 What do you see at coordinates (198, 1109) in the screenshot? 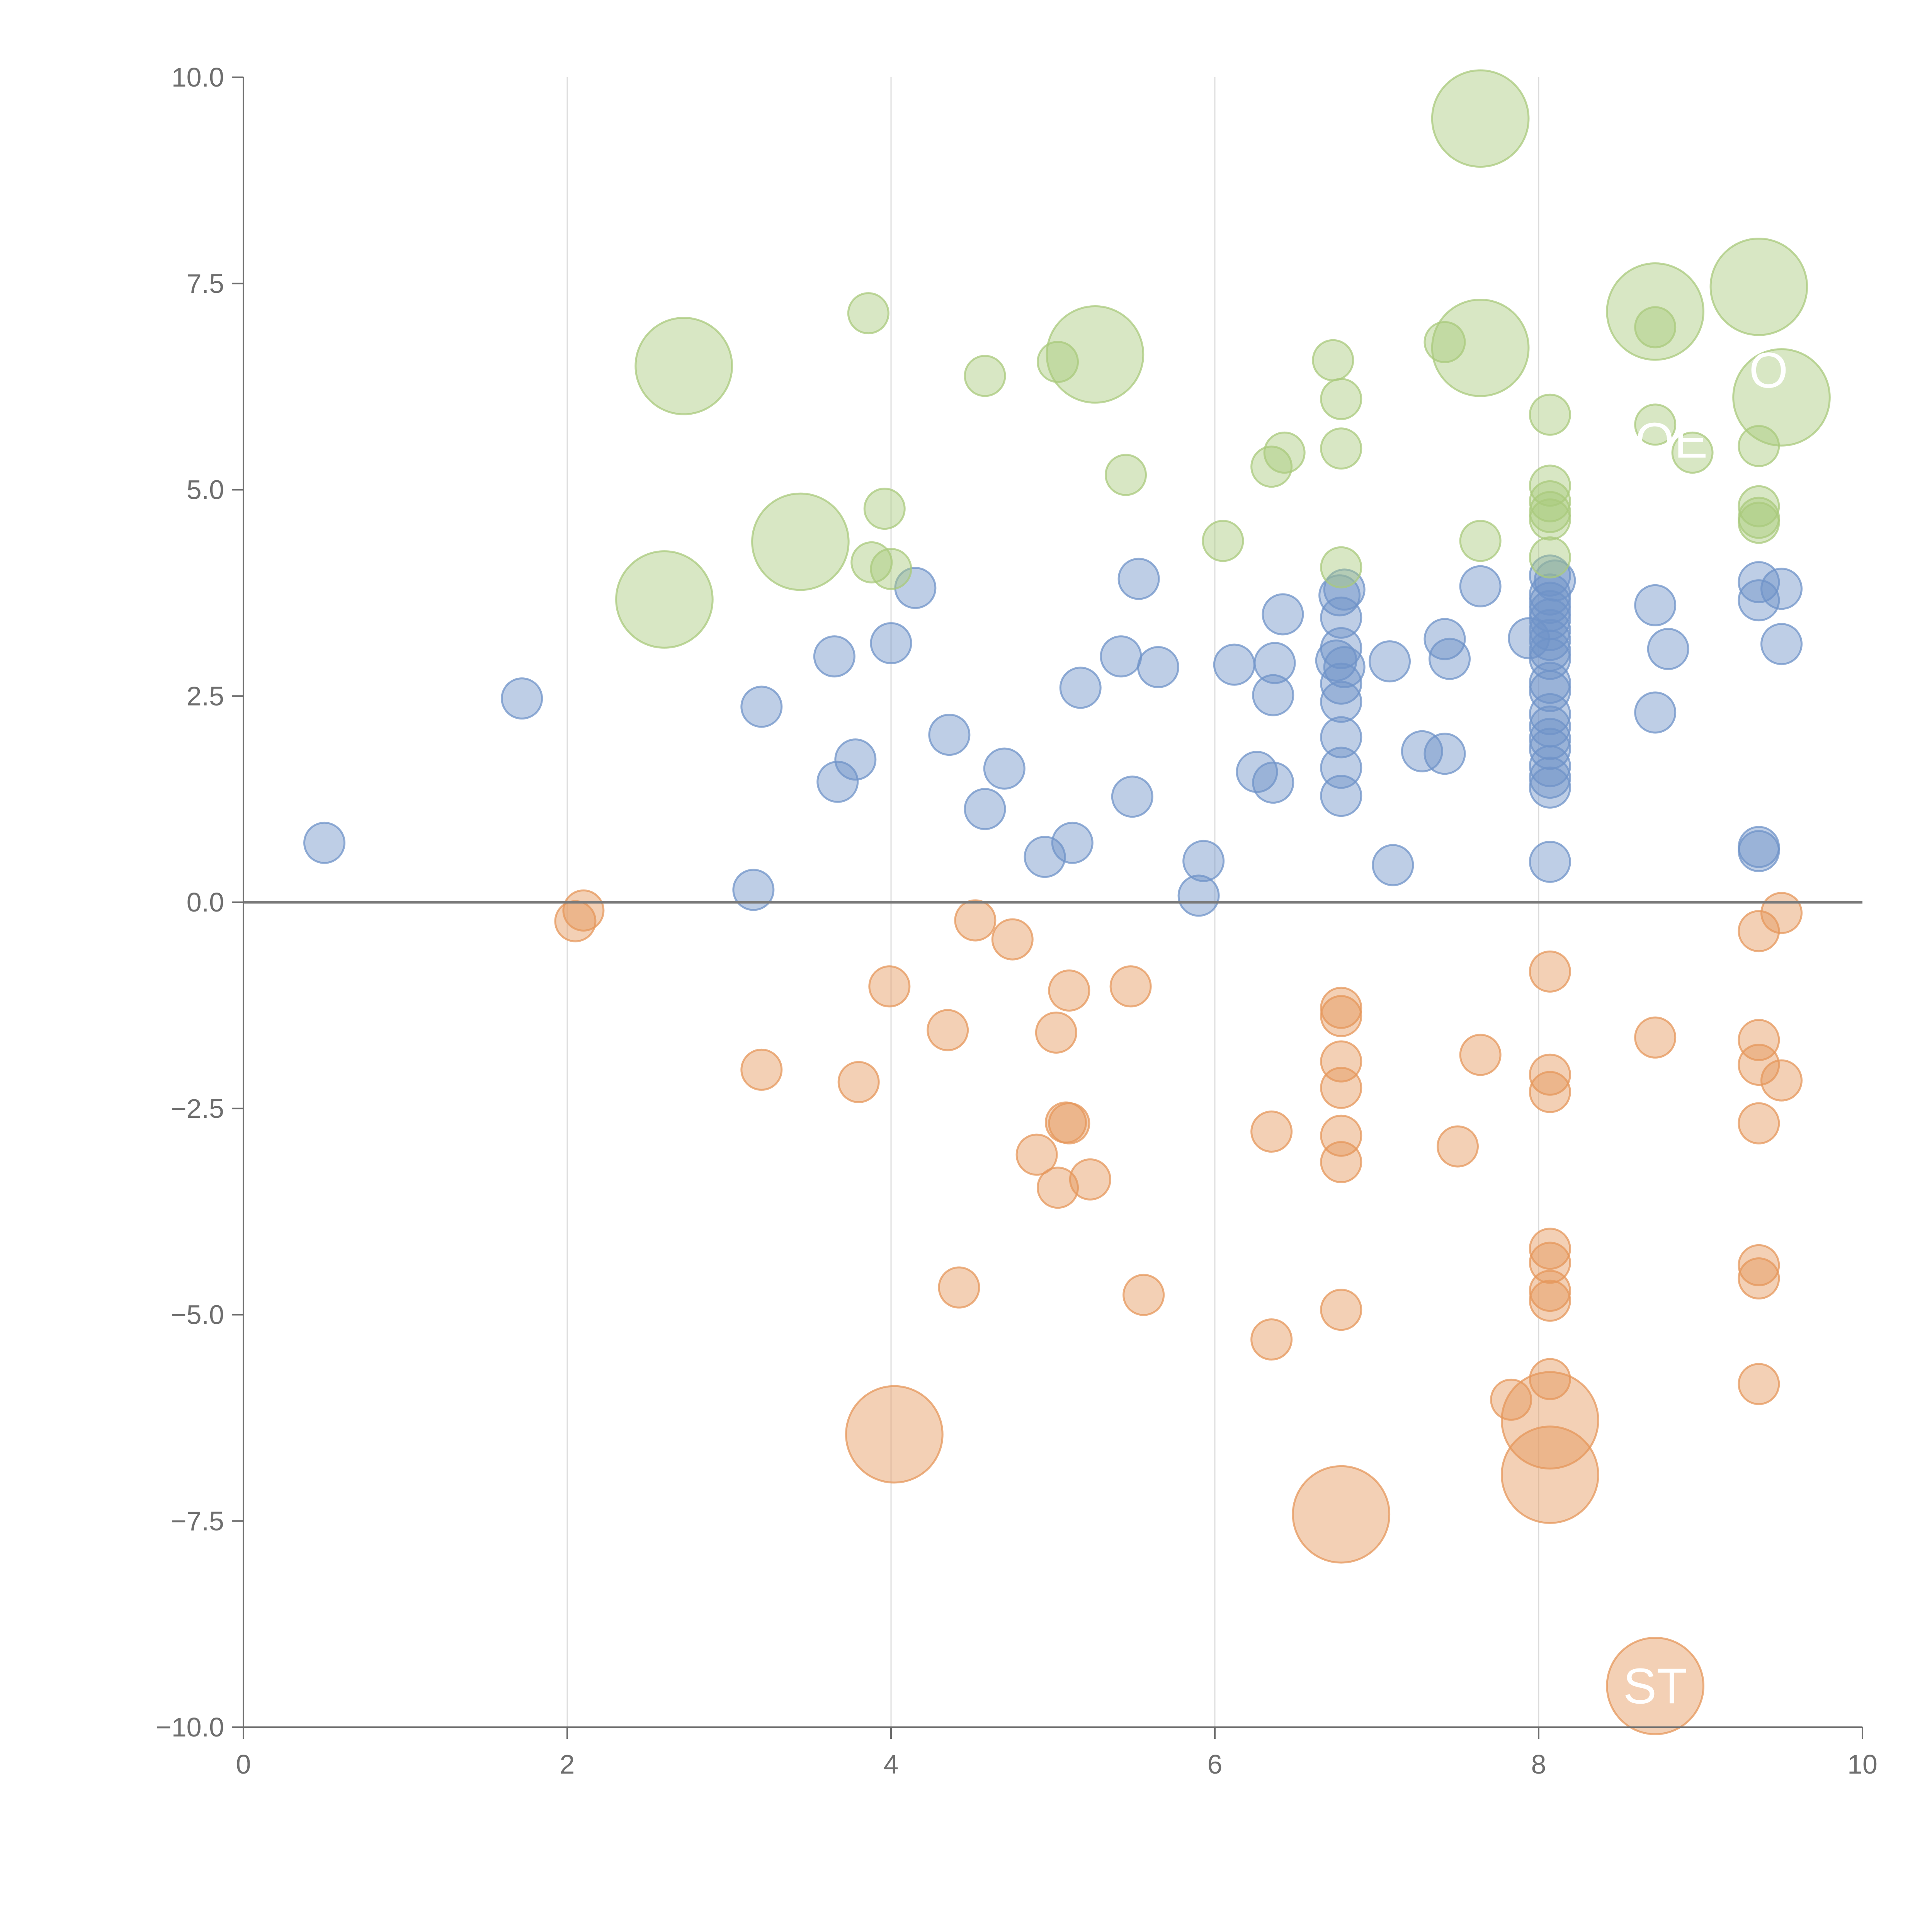
I see `y-tick-label: −2.5` at bounding box center [198, 1109].